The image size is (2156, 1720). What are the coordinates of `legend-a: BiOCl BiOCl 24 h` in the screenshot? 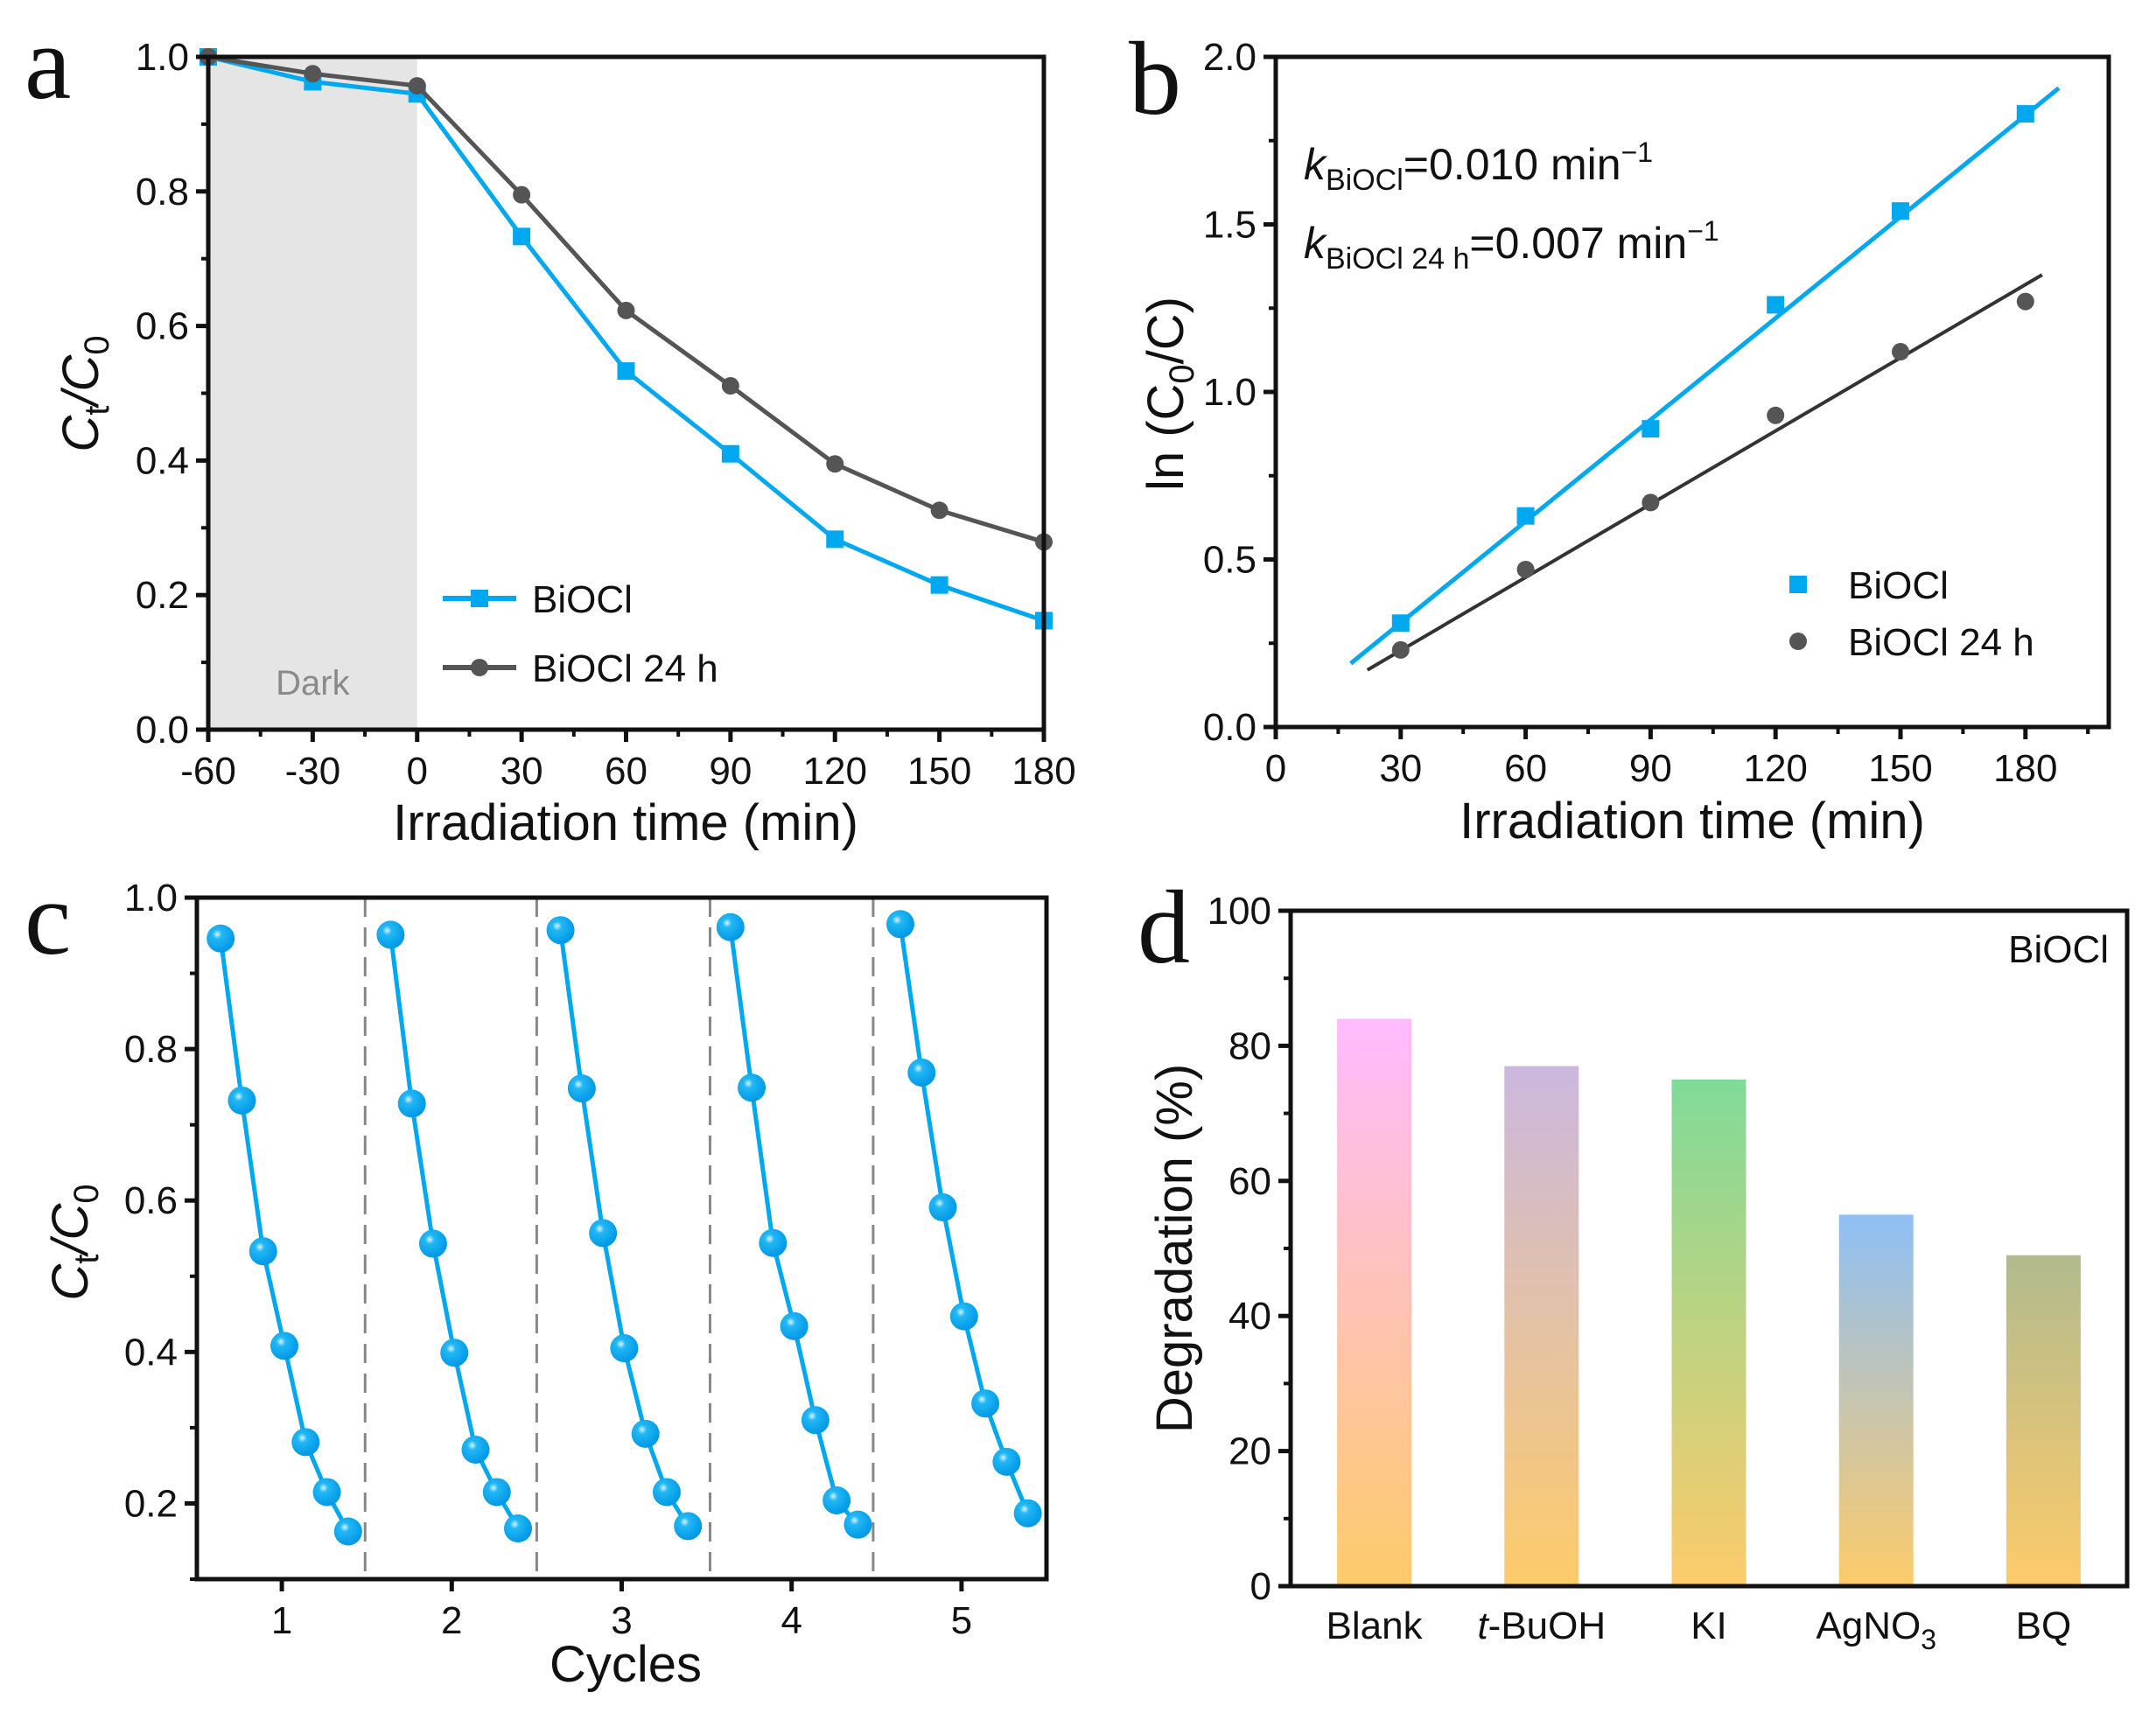 It's located at (580, 634).